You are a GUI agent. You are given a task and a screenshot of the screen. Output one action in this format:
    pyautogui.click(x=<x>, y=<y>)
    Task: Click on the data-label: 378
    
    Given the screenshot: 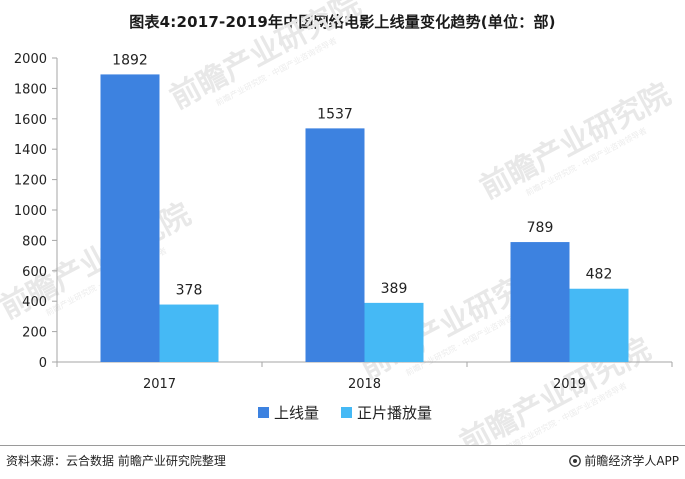 What is the action you would take?
    pyautogui.click(x=189, y=291)
    